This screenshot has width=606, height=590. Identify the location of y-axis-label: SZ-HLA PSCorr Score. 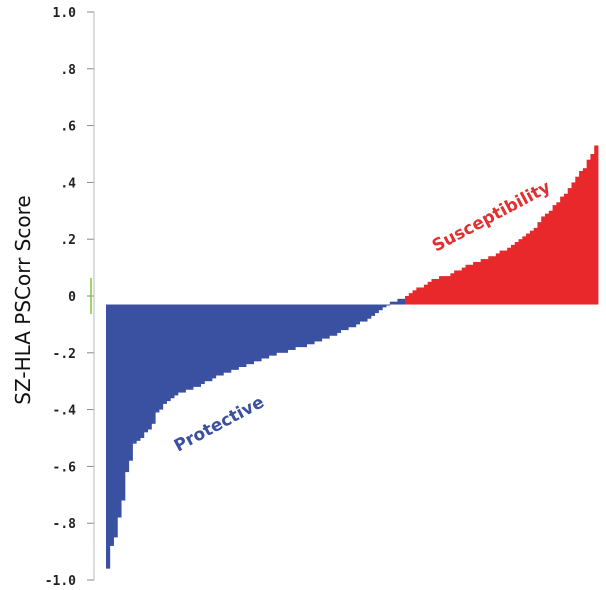
(23, 299).